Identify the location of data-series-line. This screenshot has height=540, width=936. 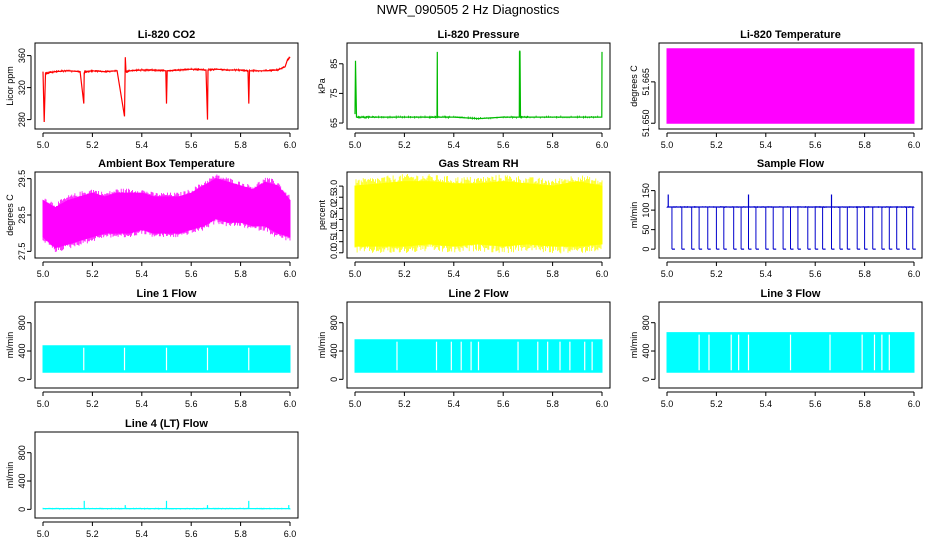
(166, 89).